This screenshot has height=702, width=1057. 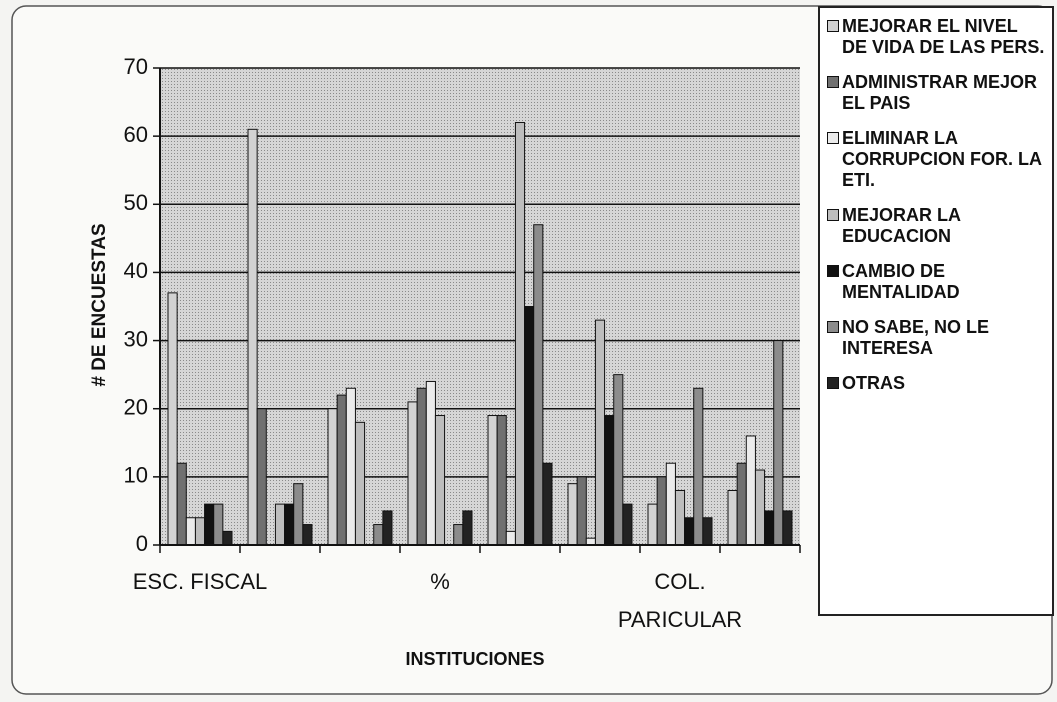 I want to click on legend-entry: MEJORAR LA EDUCACION, so click(x=936, y=226).